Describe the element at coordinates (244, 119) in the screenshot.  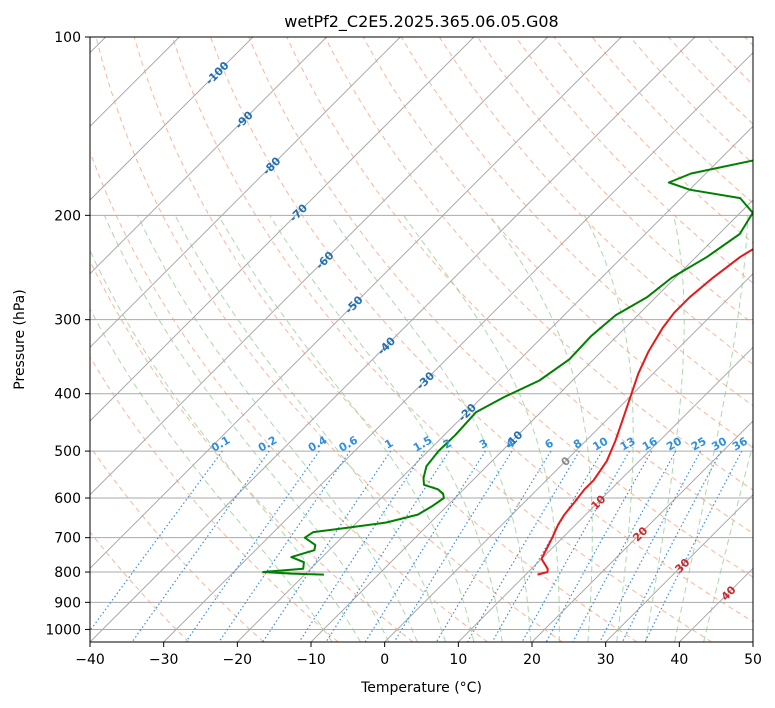
I see `isotherm-label: -90` at that location.